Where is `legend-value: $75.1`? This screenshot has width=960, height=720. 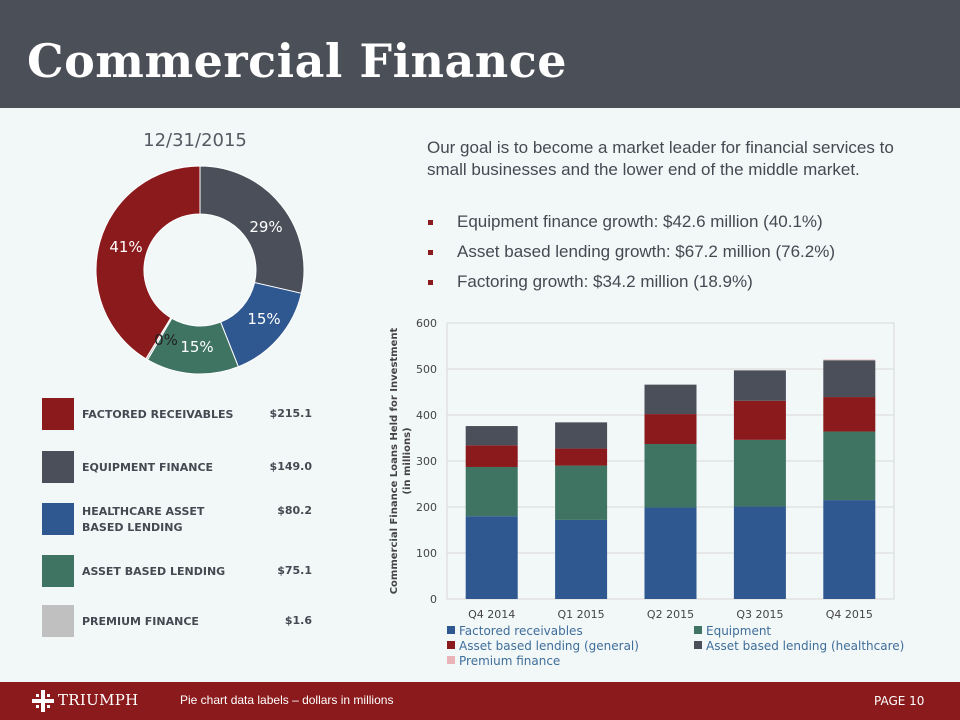 legend-value: $75.1 is located at coordinates (294, 570).